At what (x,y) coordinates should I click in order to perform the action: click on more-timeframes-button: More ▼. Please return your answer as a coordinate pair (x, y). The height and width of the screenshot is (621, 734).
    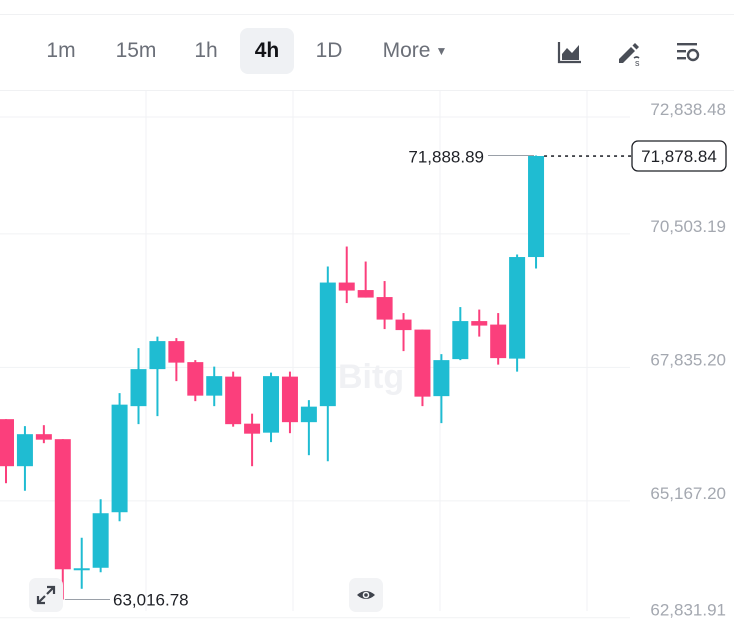
    Looking at the image, I should click on (415, 51).